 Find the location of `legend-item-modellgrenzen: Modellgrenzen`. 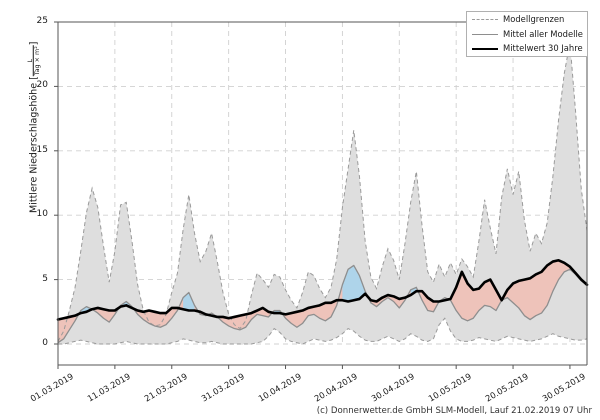

legend-item-modellgrenzen: Modellgrenzen is located at coordinates (527, 19).